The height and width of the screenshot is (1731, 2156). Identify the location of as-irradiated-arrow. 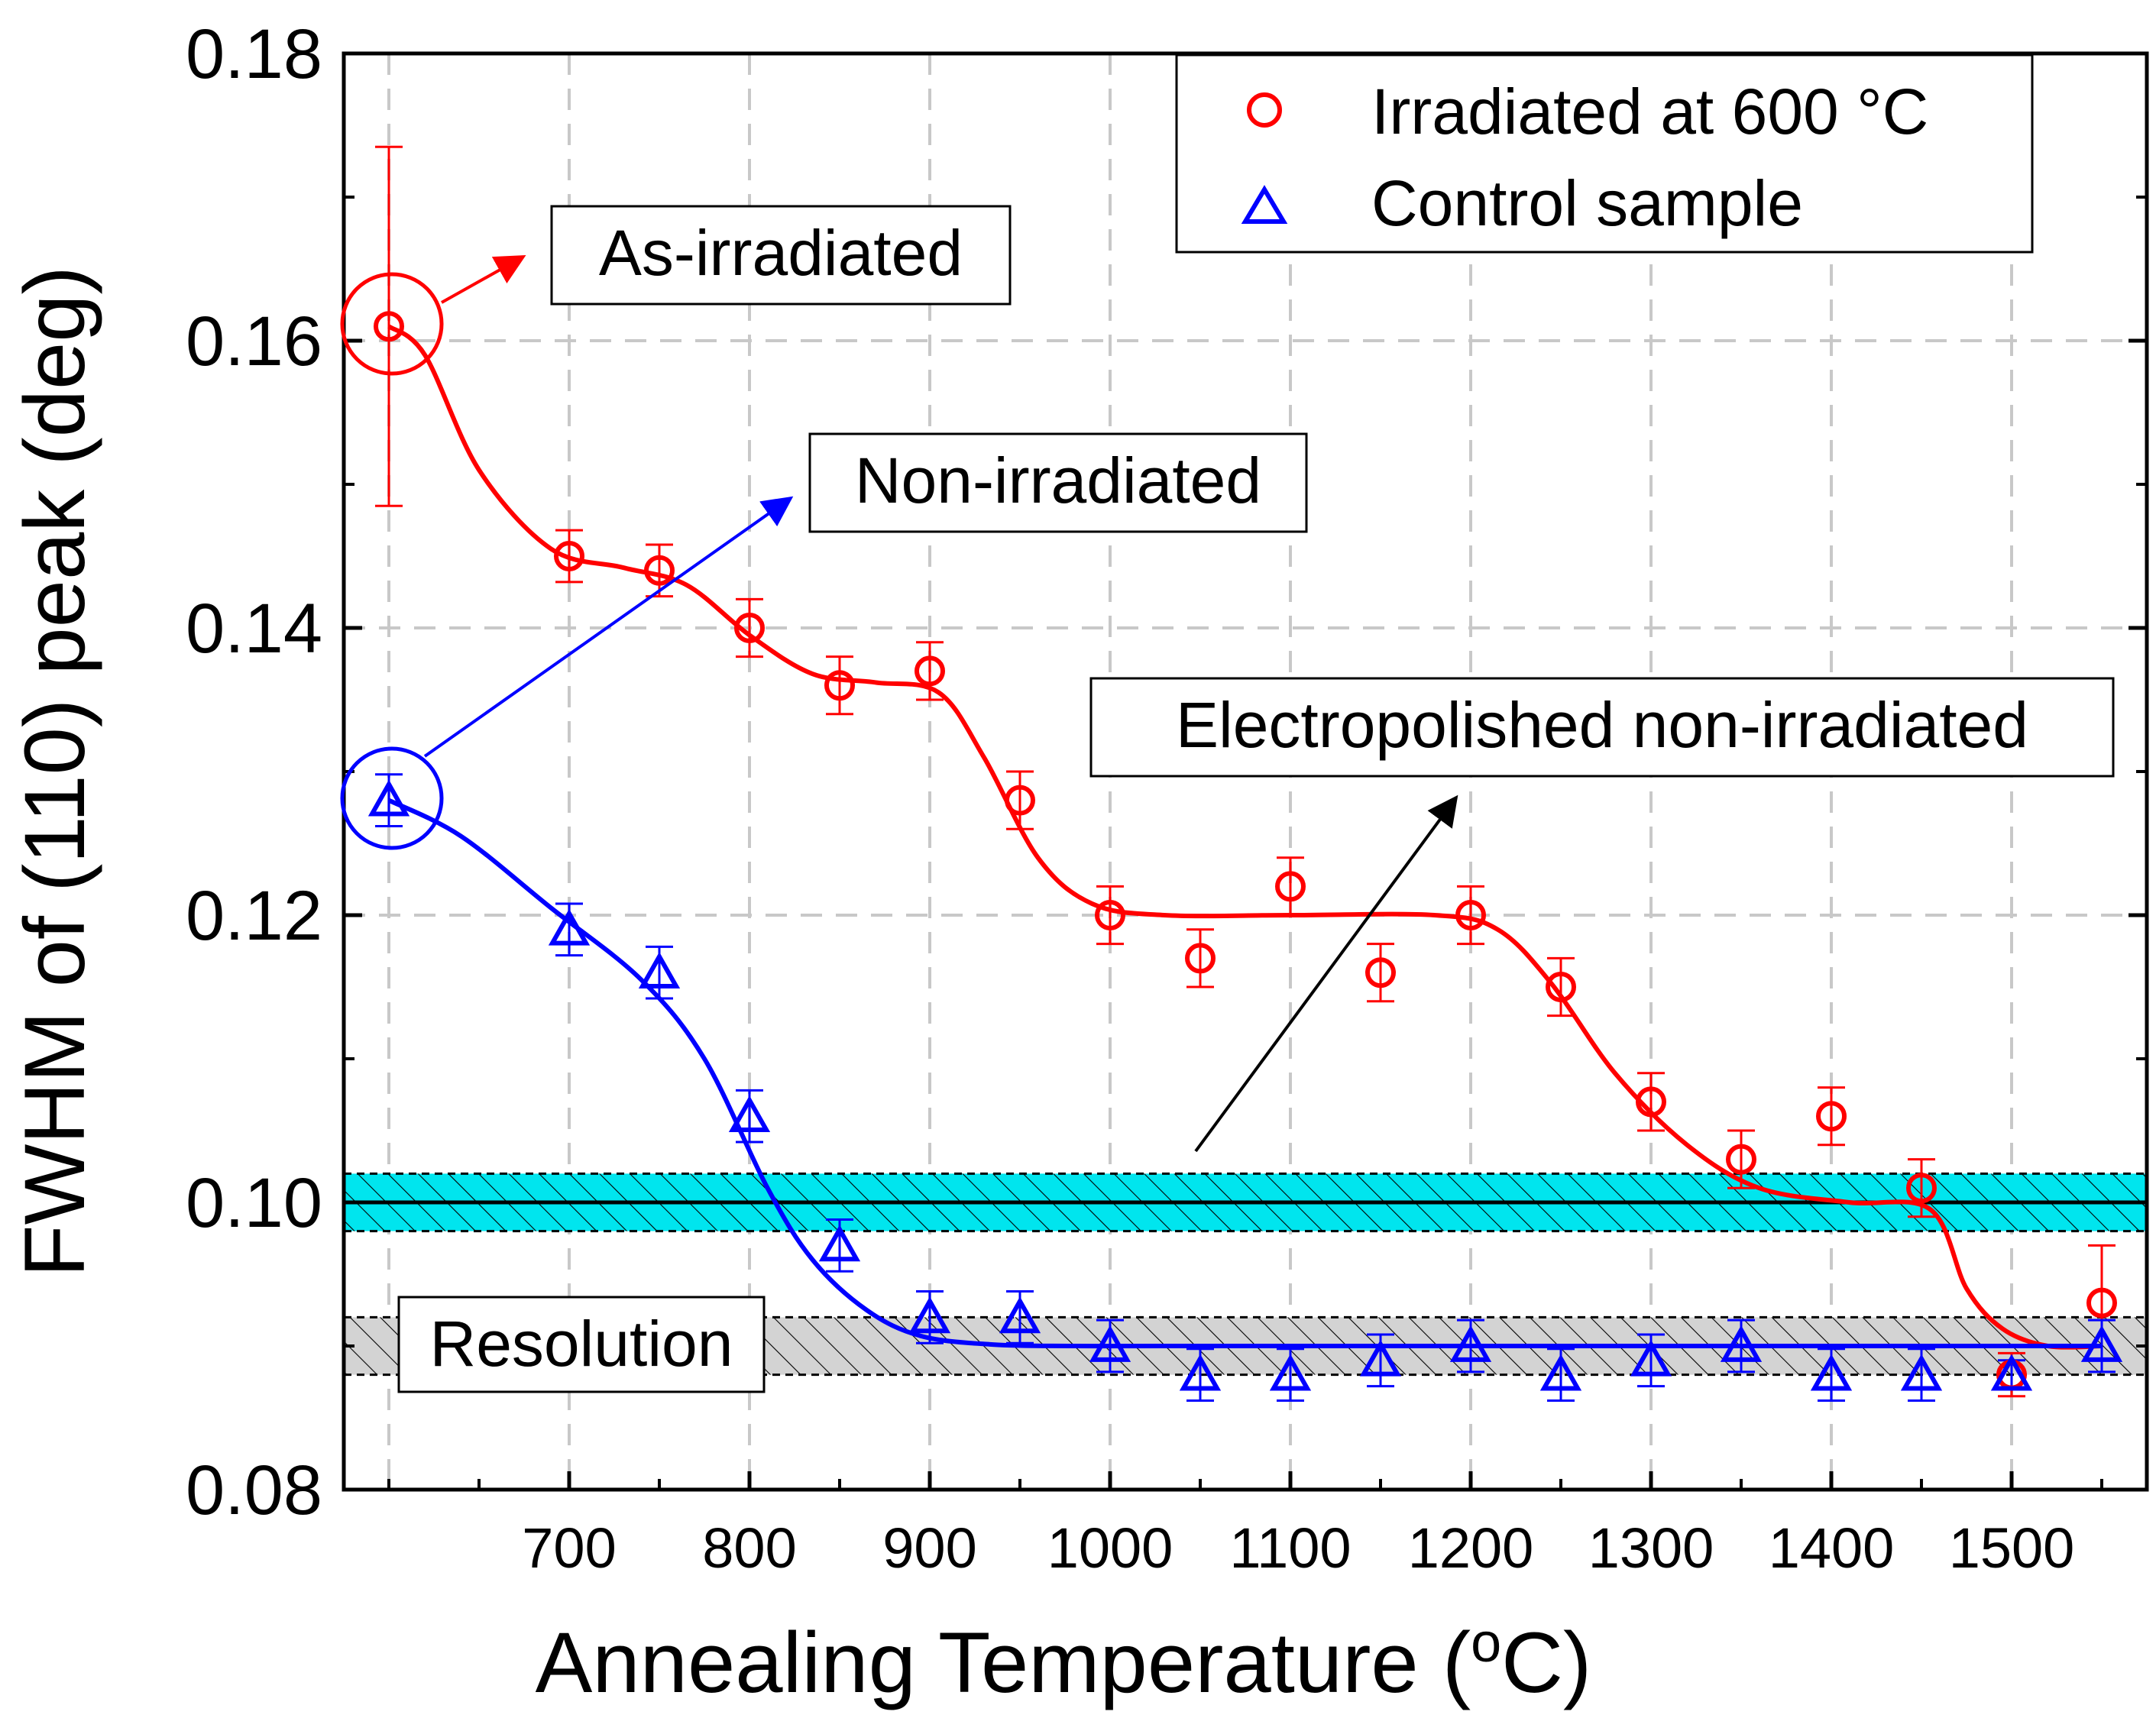
(484, 279).